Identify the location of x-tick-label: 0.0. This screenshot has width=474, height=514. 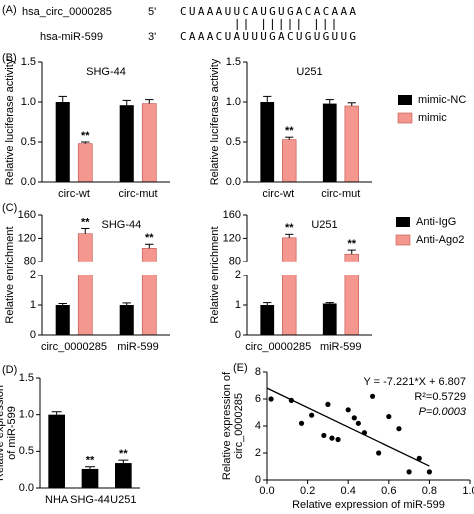
(266, 491).